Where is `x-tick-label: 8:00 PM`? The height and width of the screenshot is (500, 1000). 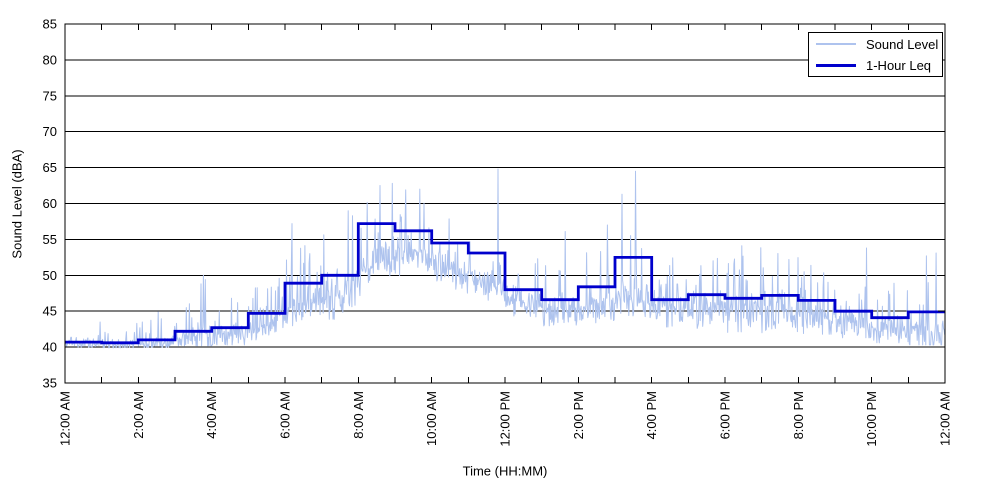 x-tick-label: 8:00 PM is located at coordinates (798, 415).